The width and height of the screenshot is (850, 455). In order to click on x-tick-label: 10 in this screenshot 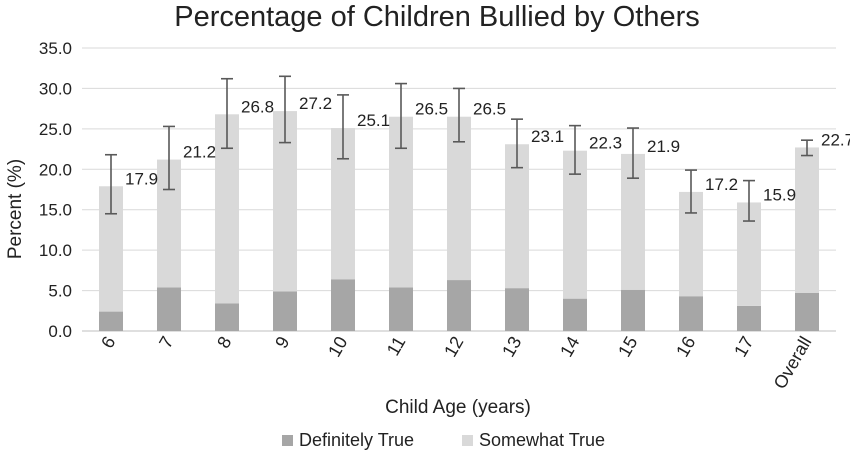, I will do `click(337, 346)`.